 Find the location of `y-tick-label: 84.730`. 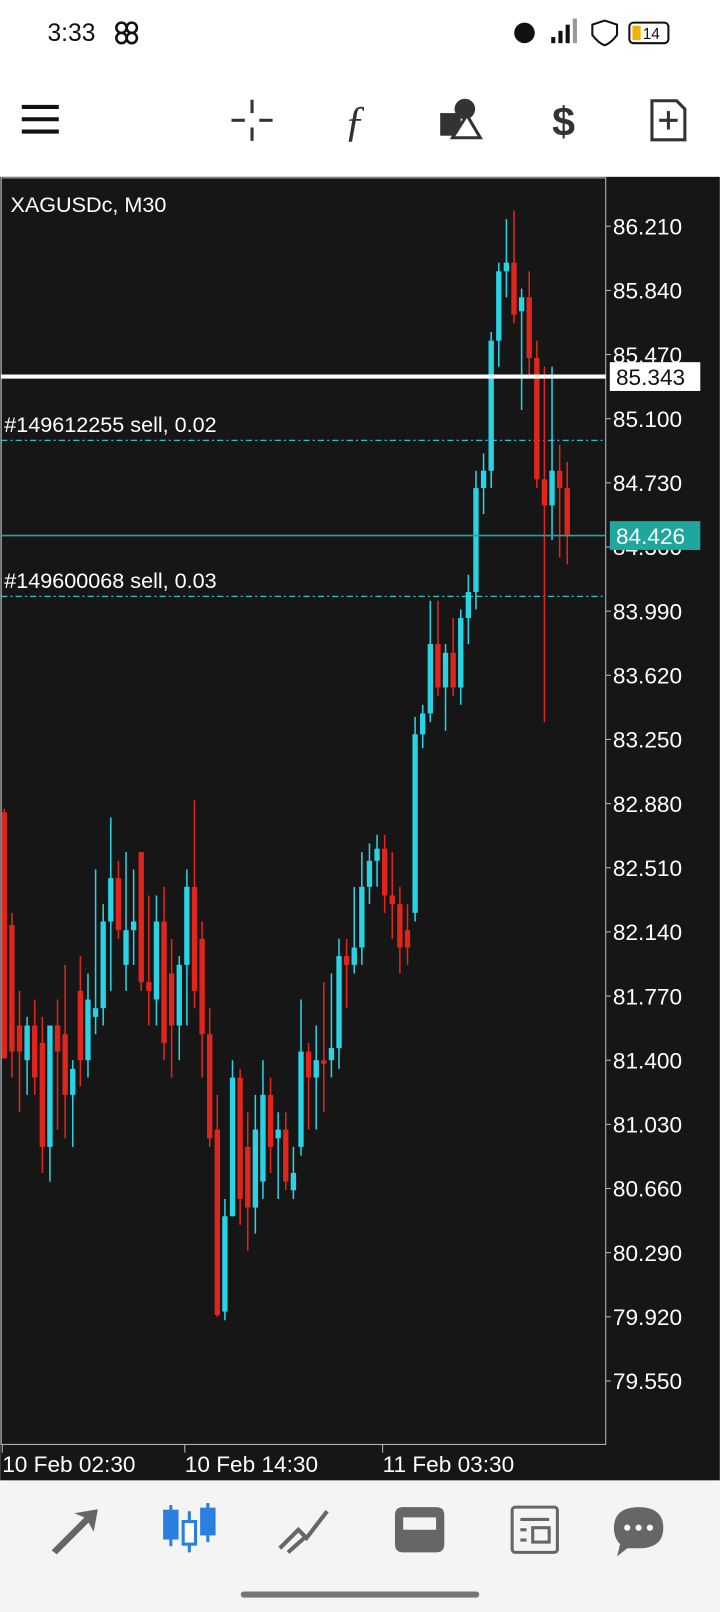

y-tick-label: 84.730 is located at coordinates (647, 483).